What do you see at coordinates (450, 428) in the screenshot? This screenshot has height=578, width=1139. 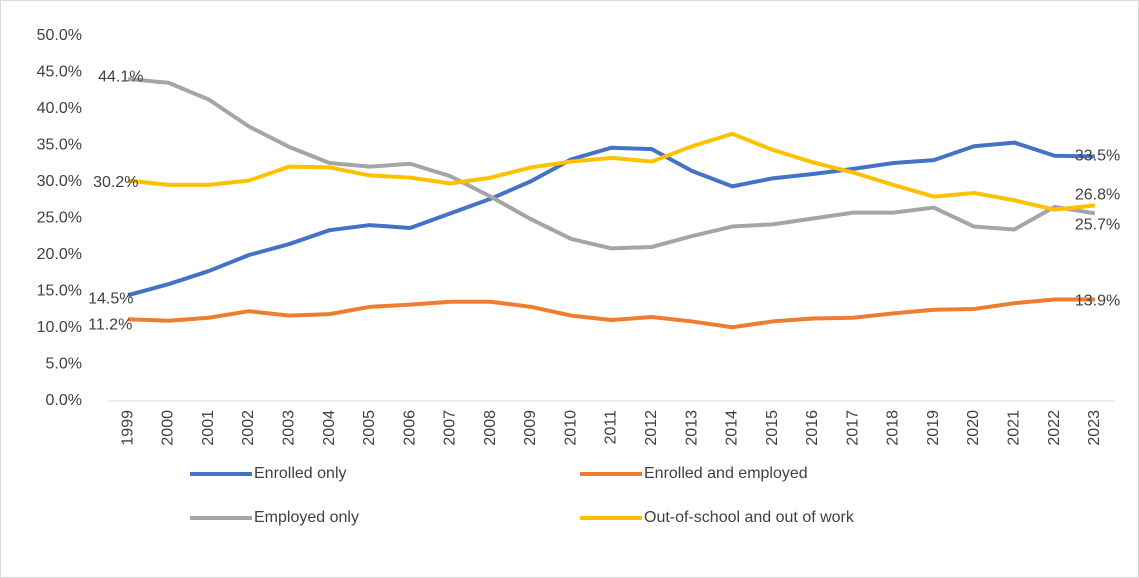 I see `x-tick-label: 2007` at bounding box center [450, 428].